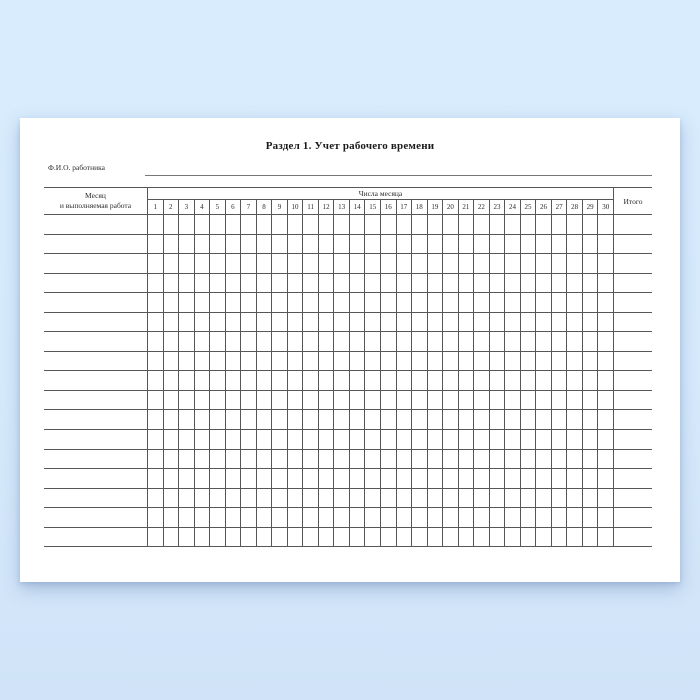  I want to click on day-number-header-cell: 26, so click(543, 206).